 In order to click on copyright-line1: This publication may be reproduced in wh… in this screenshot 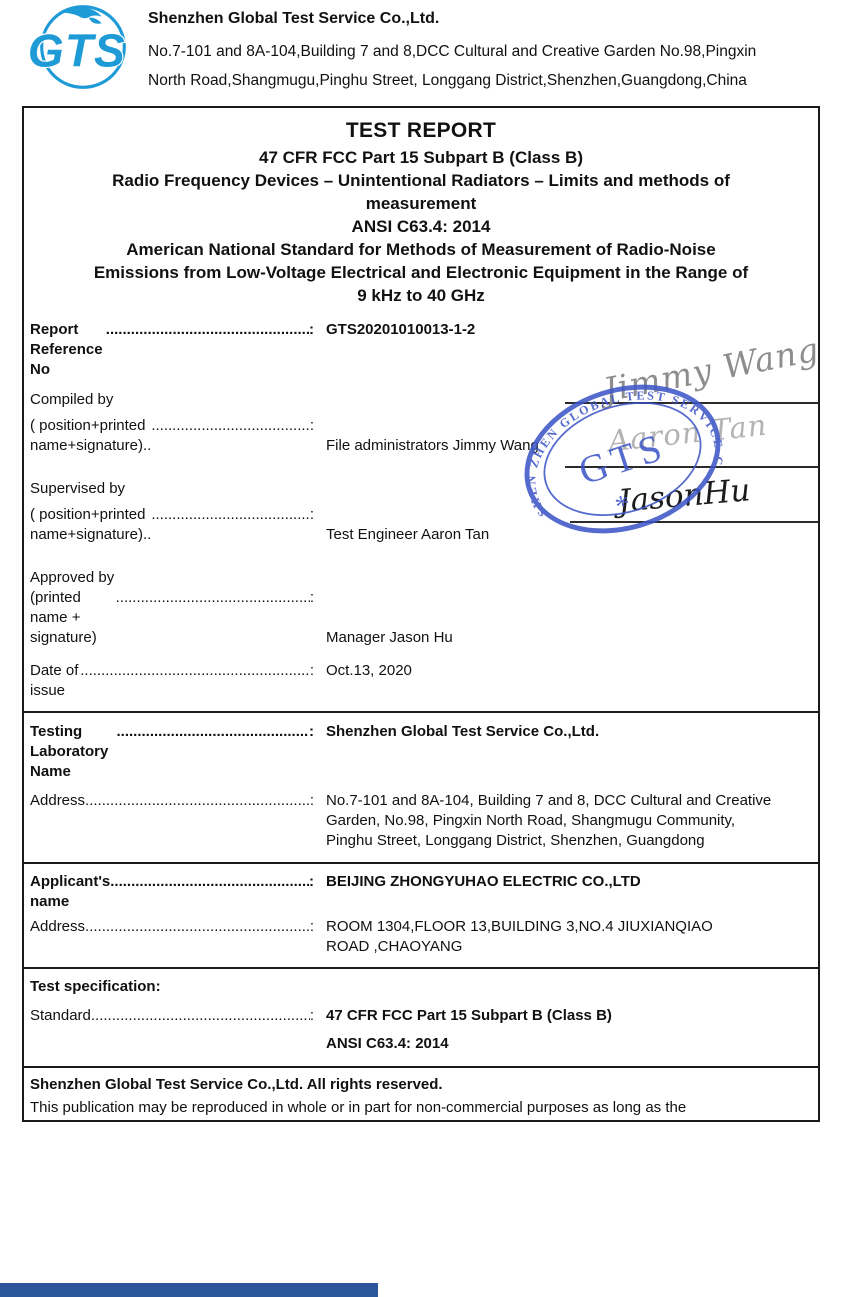, I will do `click(358, 1107)`.